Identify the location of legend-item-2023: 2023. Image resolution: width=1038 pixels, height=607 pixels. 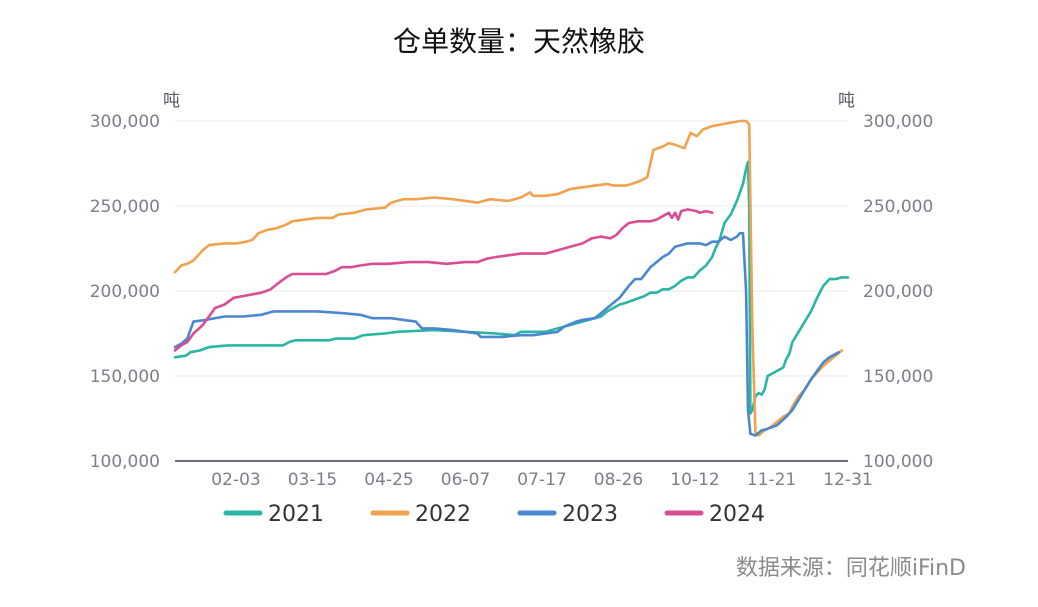
(567, 514).